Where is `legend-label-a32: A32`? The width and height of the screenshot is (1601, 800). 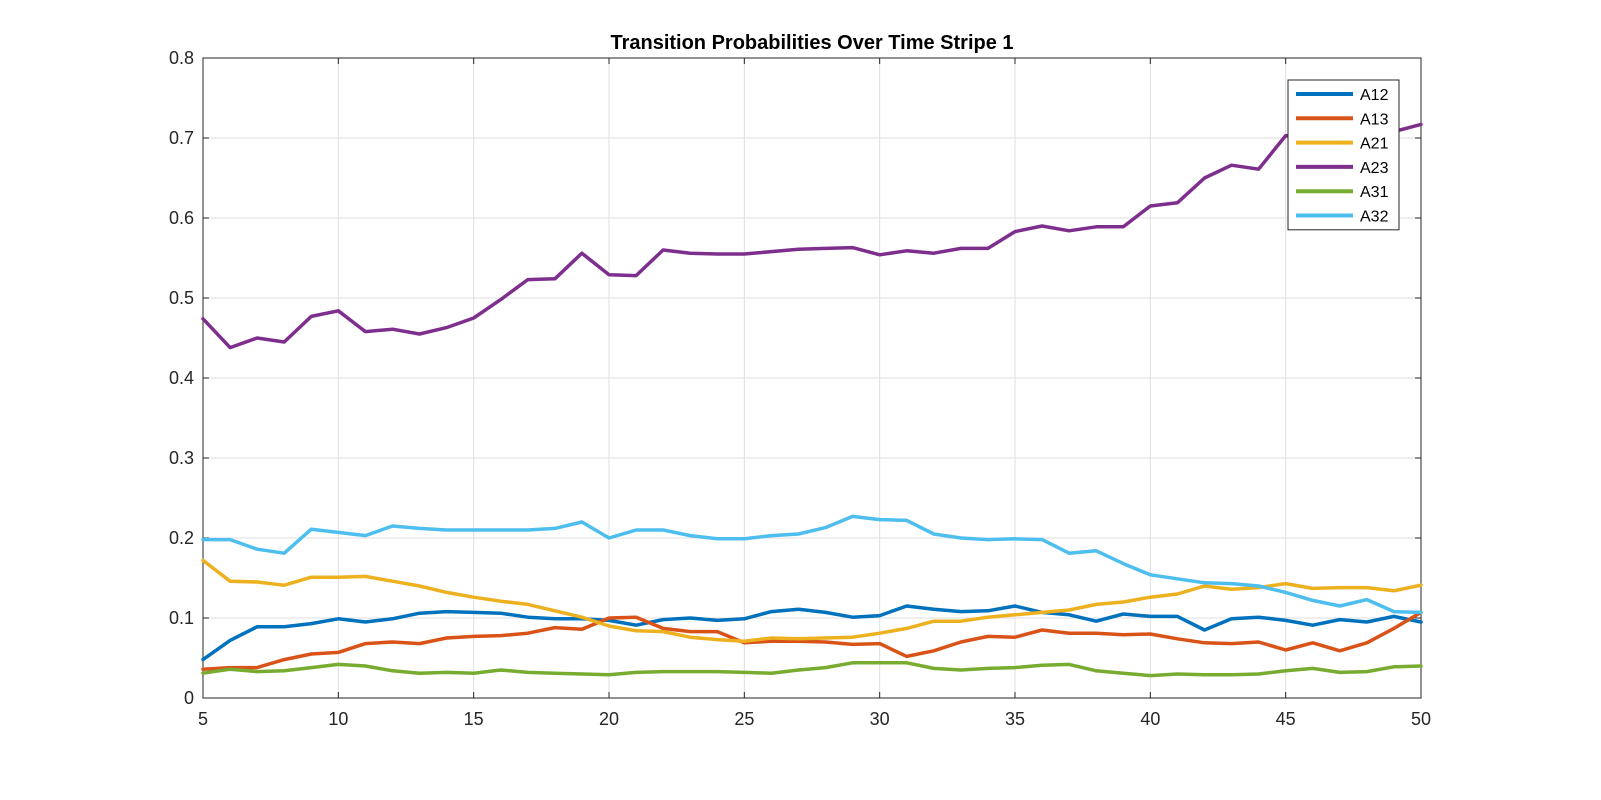 legend-label-a32: A32 is located at coordinates (1374, 217).